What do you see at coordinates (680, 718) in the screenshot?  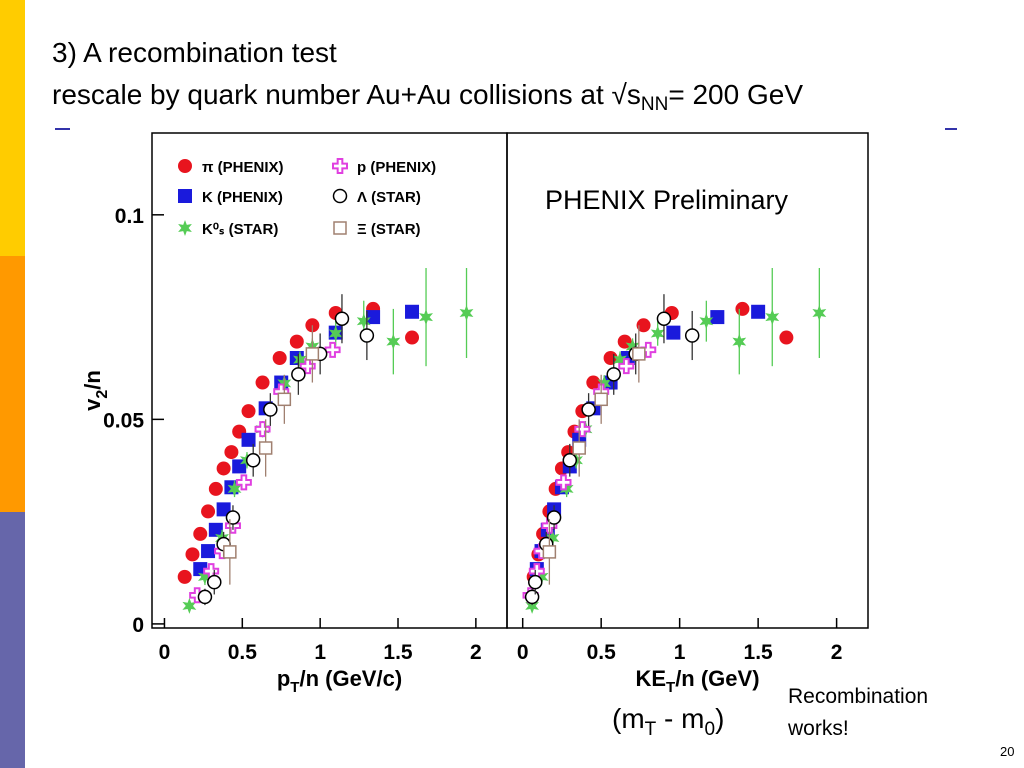 I see `annot-text: - m` at bounding box center [680, 718].